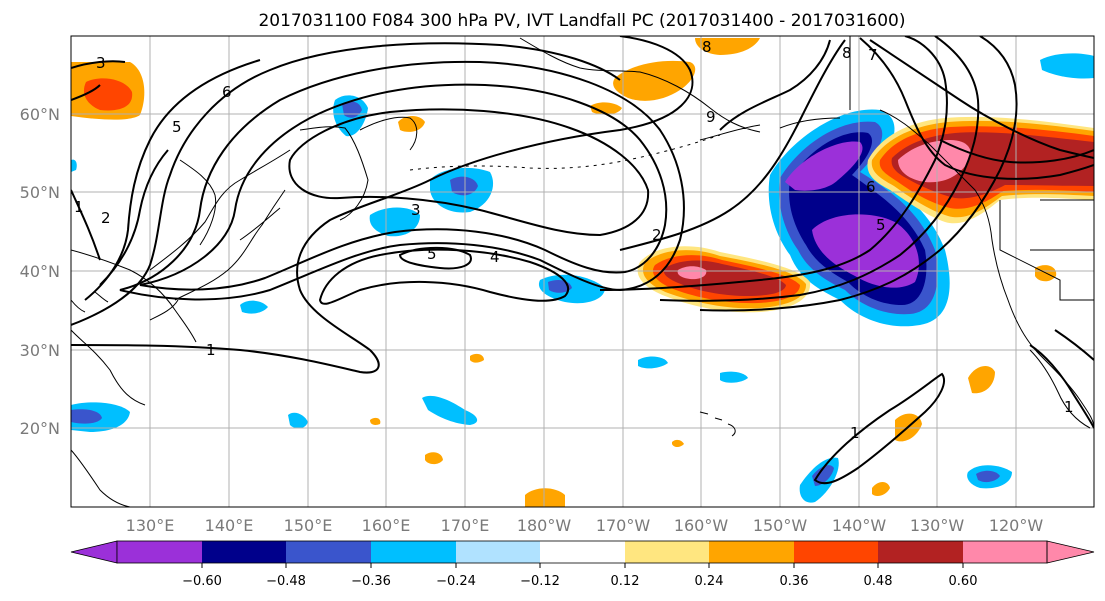  Describe the element at coordinates (653, 362) in the screenshot. I see `shade-negative-s-d` at that location.